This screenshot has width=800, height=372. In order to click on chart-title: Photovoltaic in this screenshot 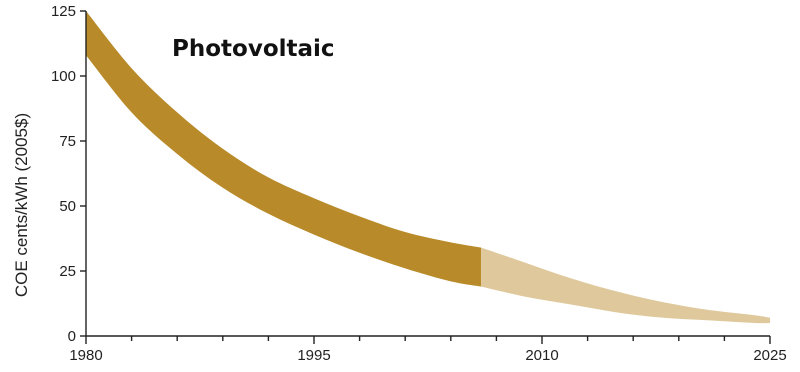, I will do `click(253, 49)`.